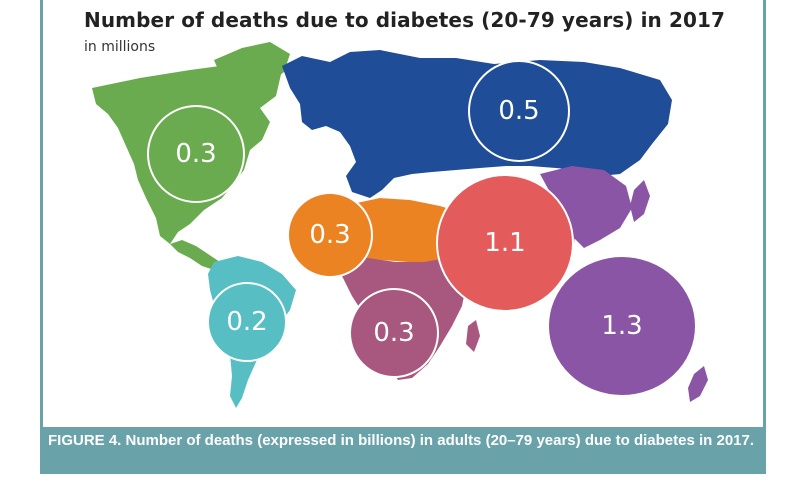 The height and width of the screenshot is (480, 800). I want to click on bubble-label-mena: 0.3, so click(329, 235).